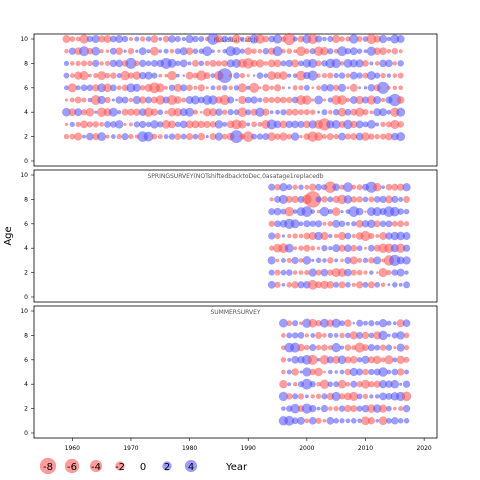  What do you see at coordinates (120, 467) in the screenshot?
I see `legend-label: -2` at bounding box center [120, 467].